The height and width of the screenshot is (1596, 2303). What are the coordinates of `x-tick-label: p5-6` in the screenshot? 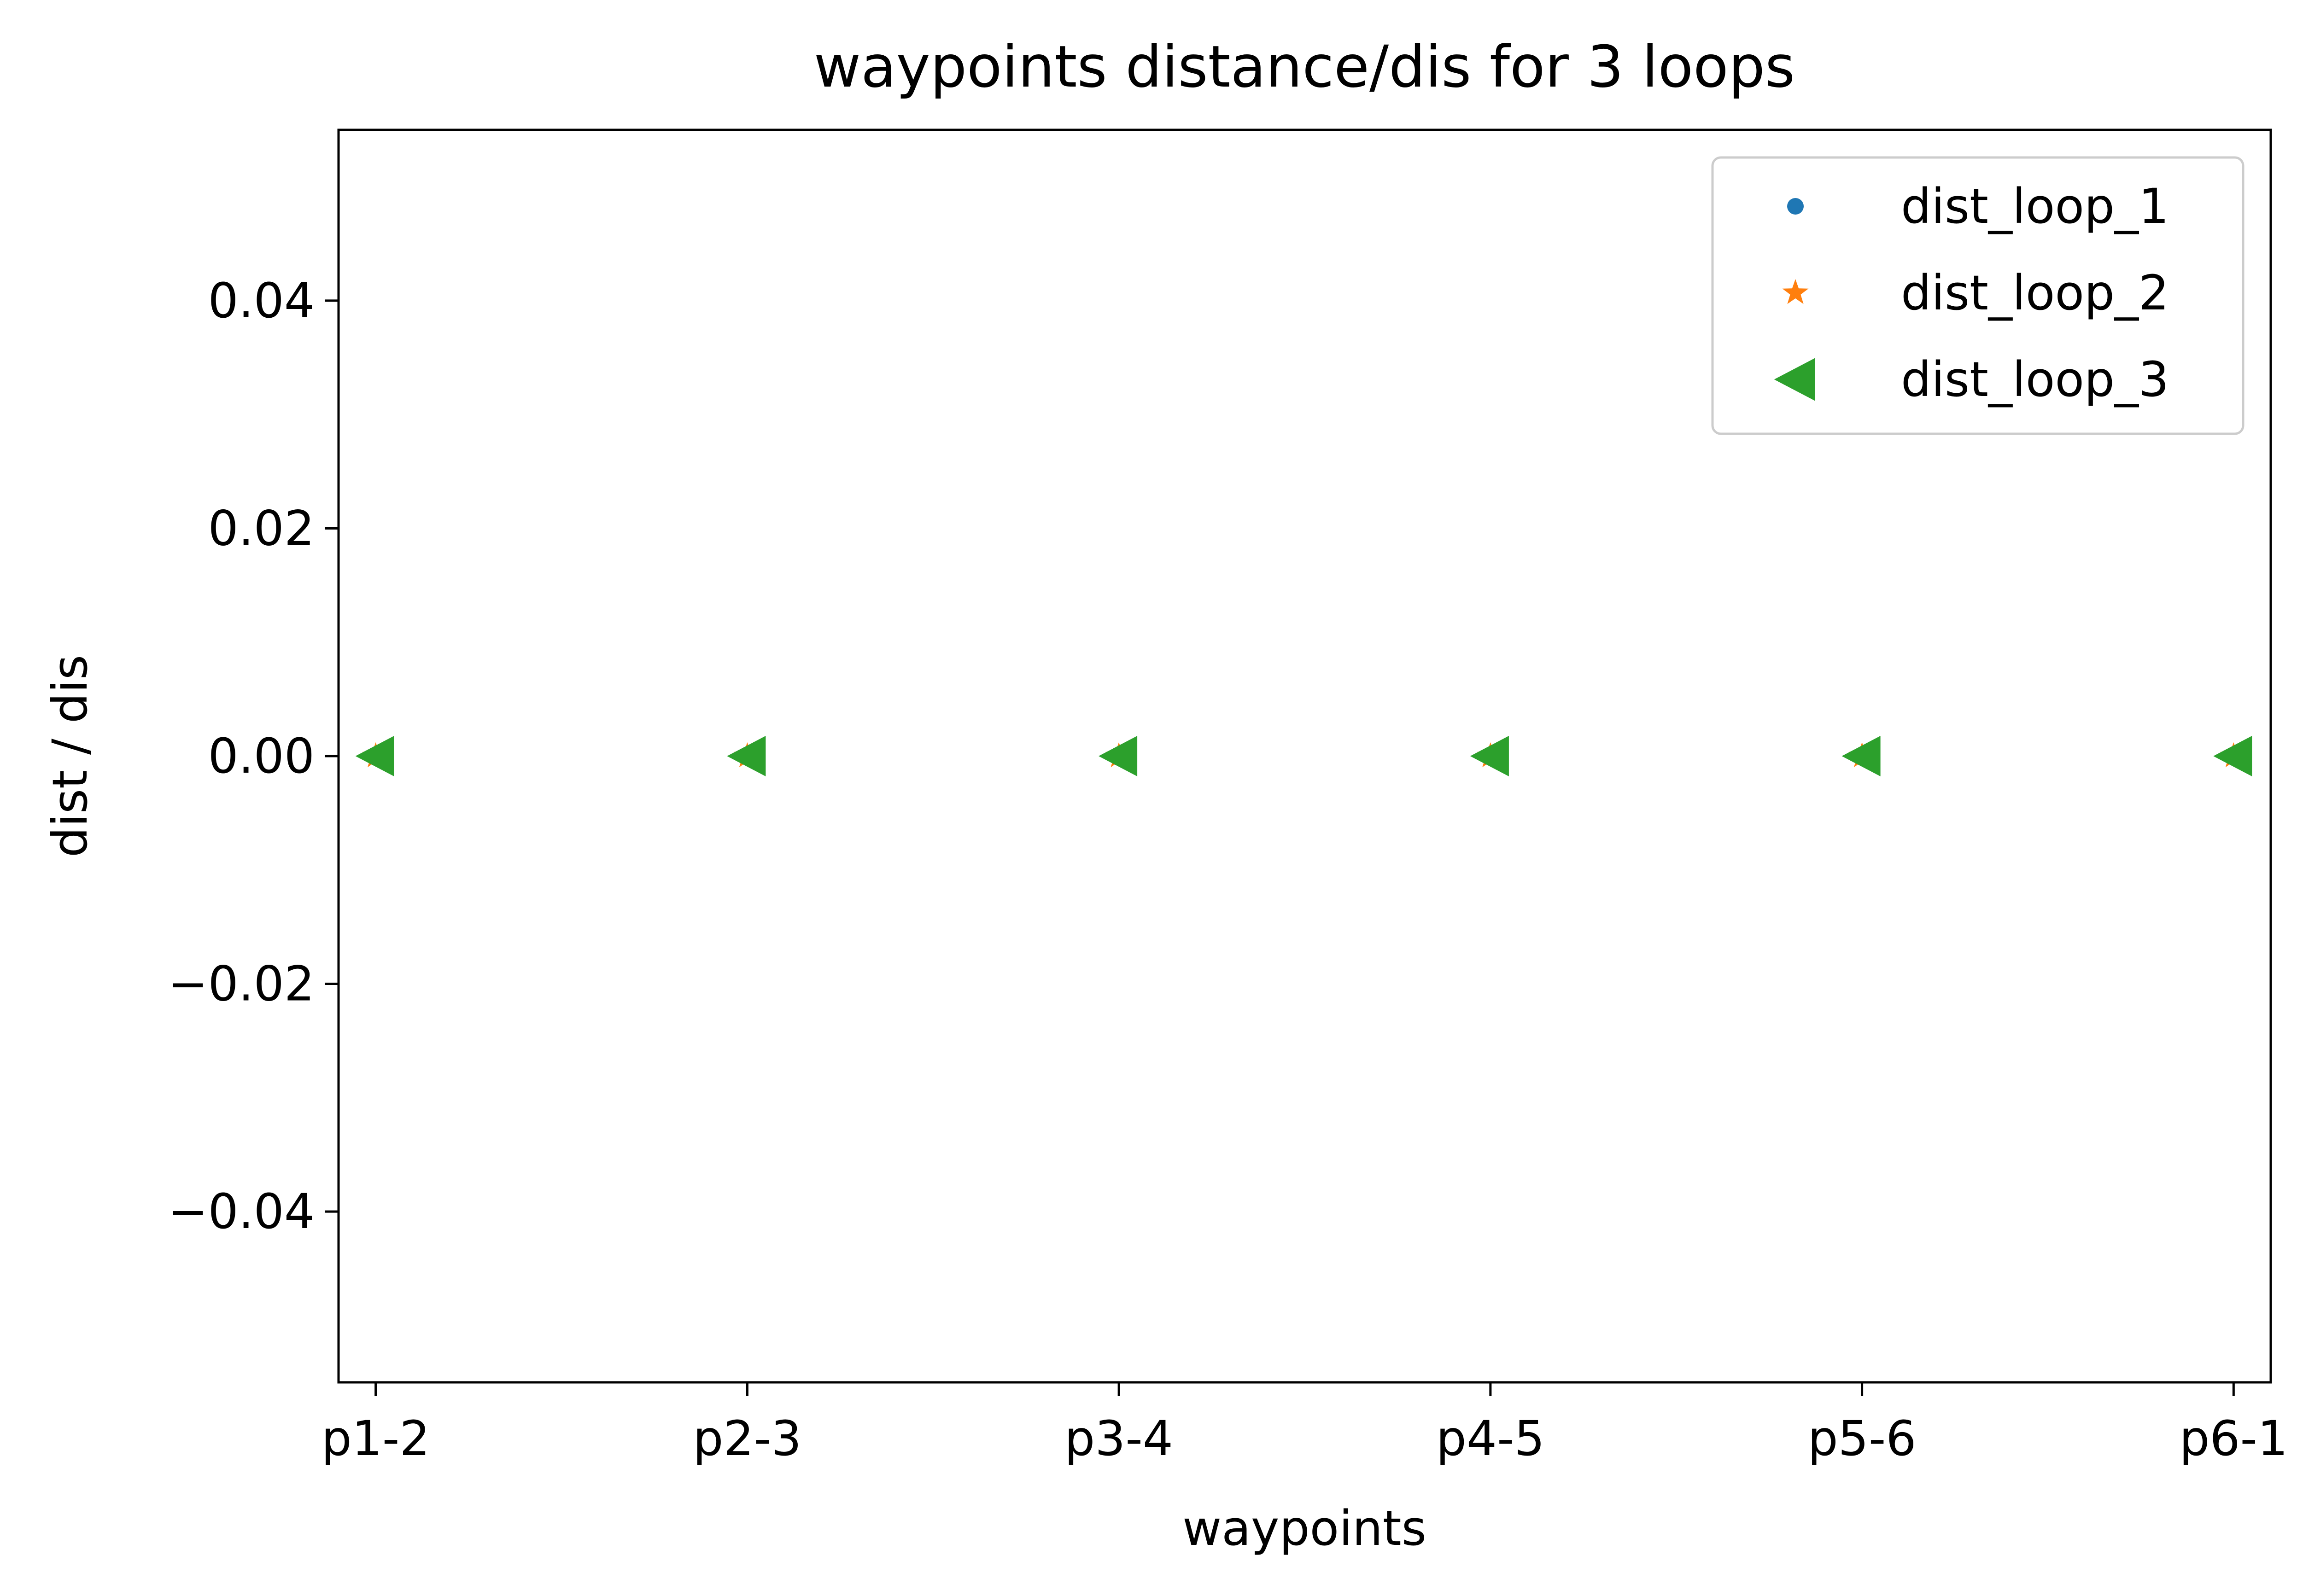 It's located at (1863, 1439).